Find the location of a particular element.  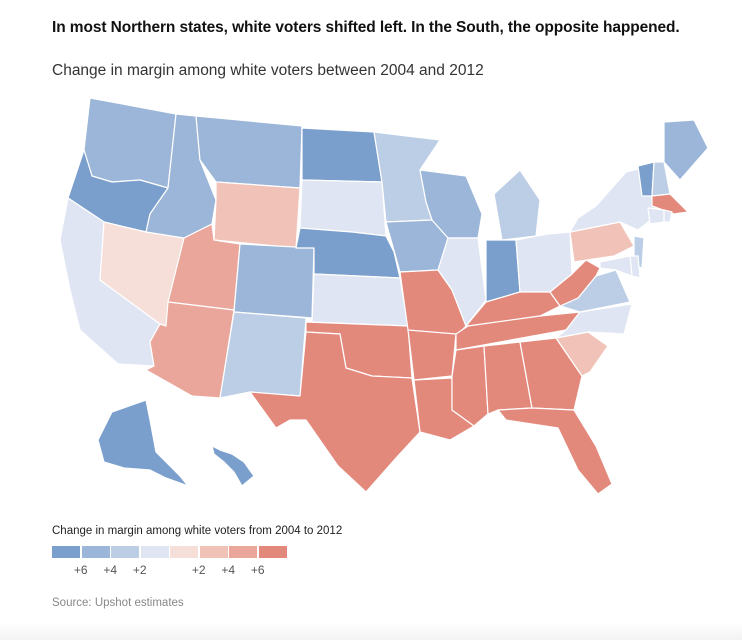

state-AK is located at coordinates (143, 443).